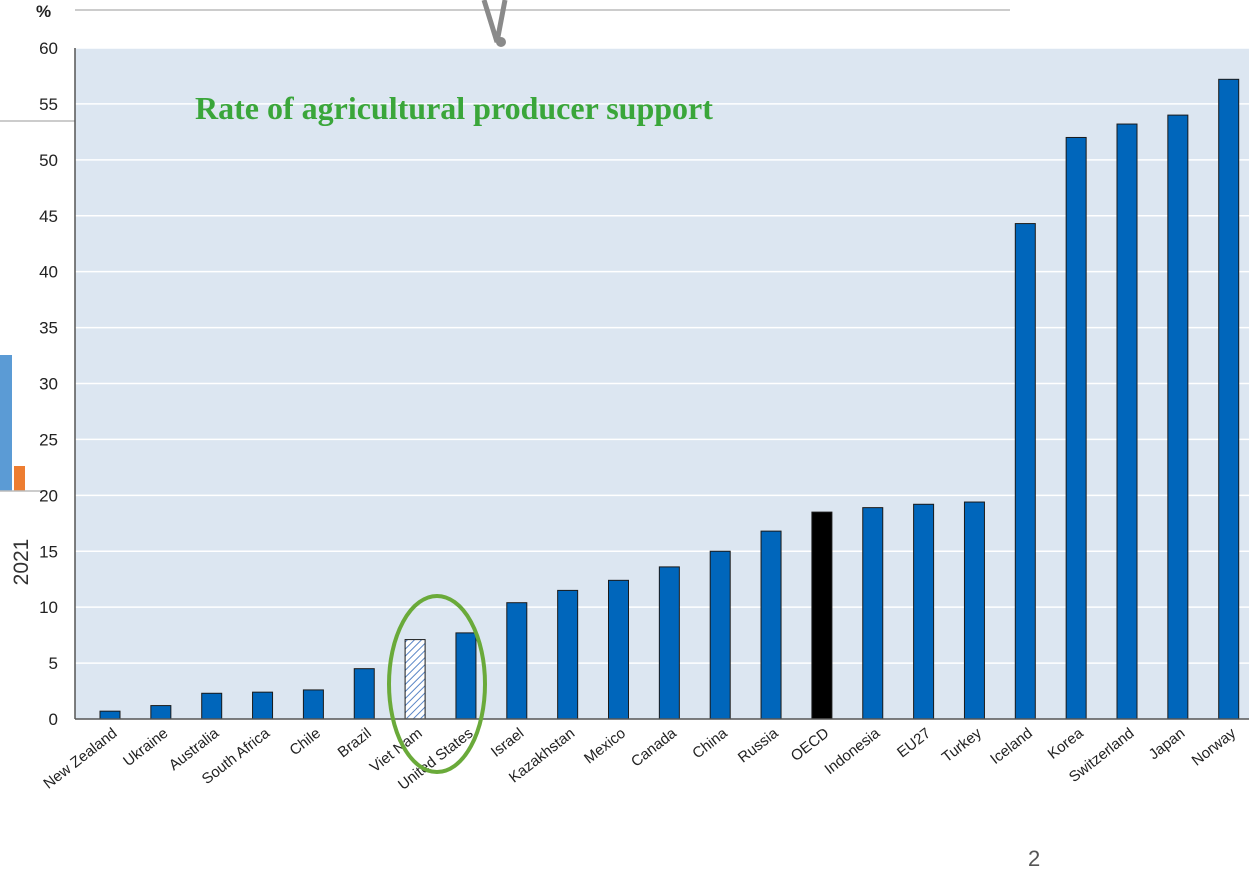  Describe the element at coordinates (924, 611) in the screenshot. I see `bar-eu27` at that location.